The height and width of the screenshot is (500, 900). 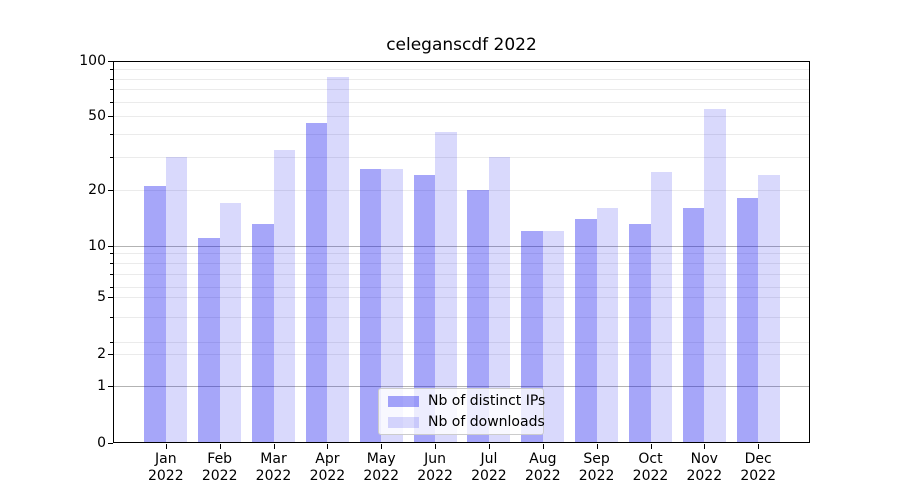 I want to click on y-tick-label-2: 2, so click(x=101, y=354).